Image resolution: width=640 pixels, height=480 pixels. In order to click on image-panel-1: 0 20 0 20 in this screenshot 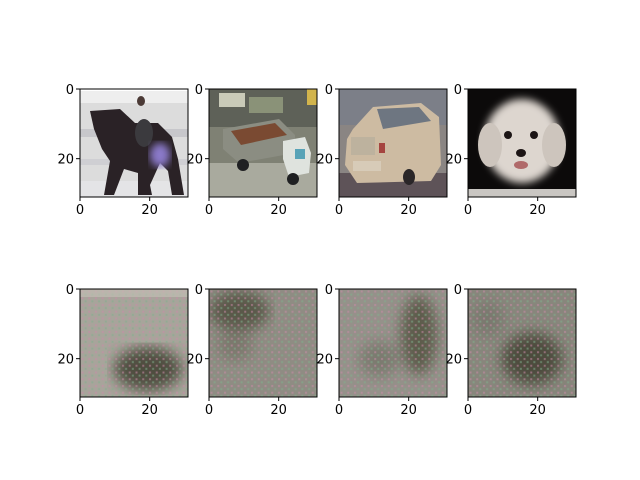, I will do `click(123, 150)`.